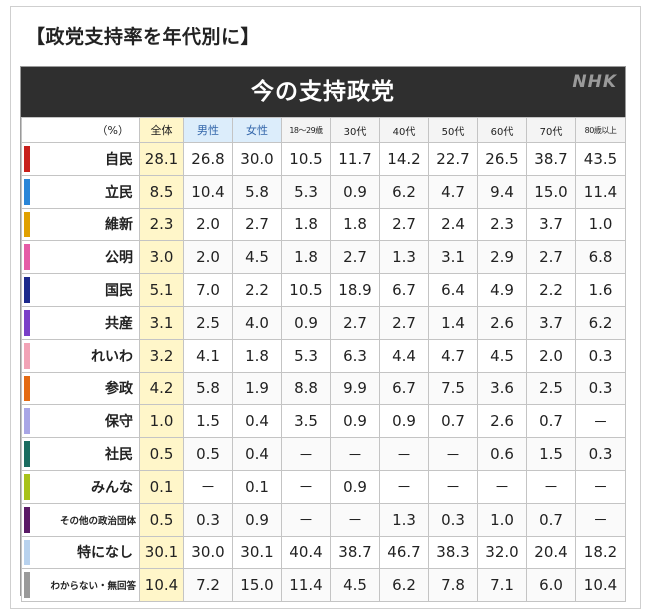 Image resolution: width=649 pixels, height=613 pixels. What do you see at coordinates (80, 486) in the screenshot?
I see `party-name-cell: みんな` at bounding box center [80, 486].